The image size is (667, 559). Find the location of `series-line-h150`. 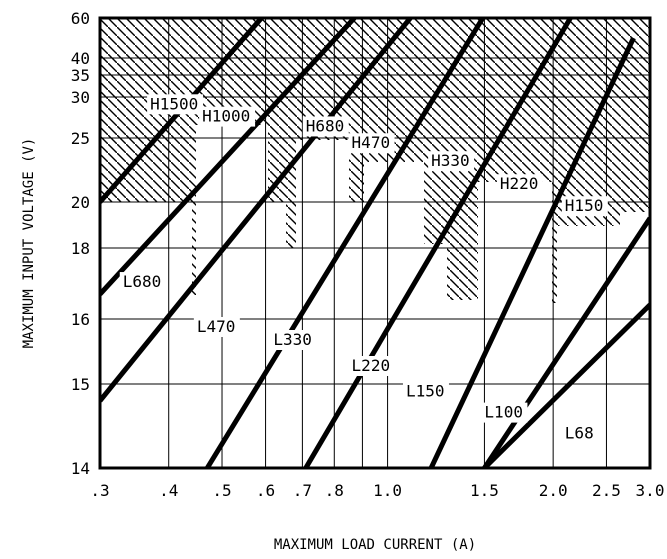

series-line-h150 is located at coordinates (566, 342).